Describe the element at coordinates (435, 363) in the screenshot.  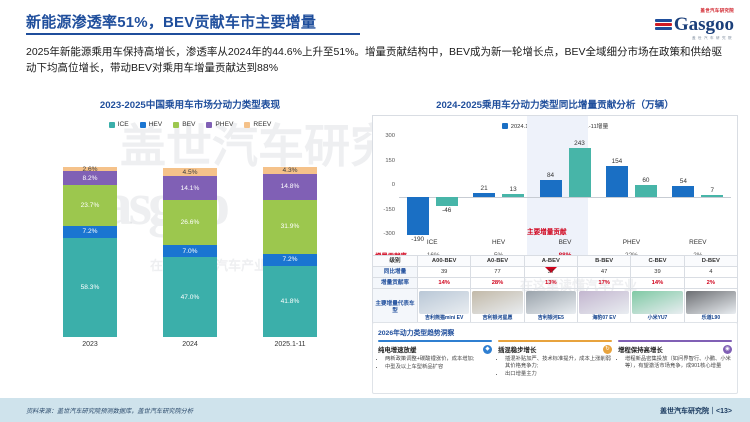
I see `insight-bullets: 两新政策调整+碳酸锂涨价，成本增加;中型及以上车型新品扩容` at that location.